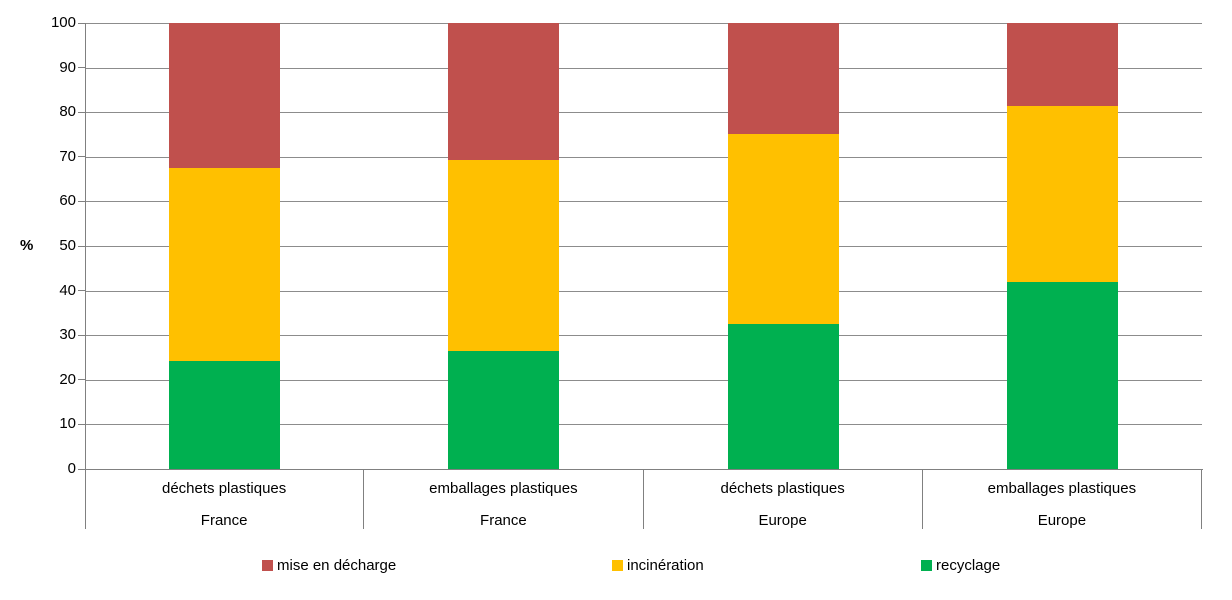 The width and height of the screenshot is (1232, 600). What do you see at coordinates (67, 201) in the screenshot?
I see `y-tick-label-60: 60` at bounding box center [67, 201].